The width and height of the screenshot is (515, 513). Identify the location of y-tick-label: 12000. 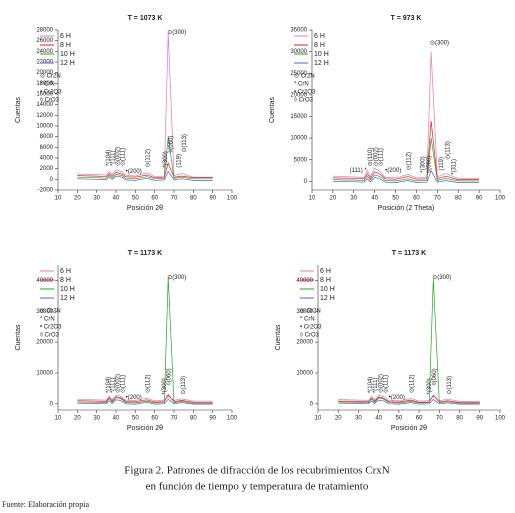
(44, 116).